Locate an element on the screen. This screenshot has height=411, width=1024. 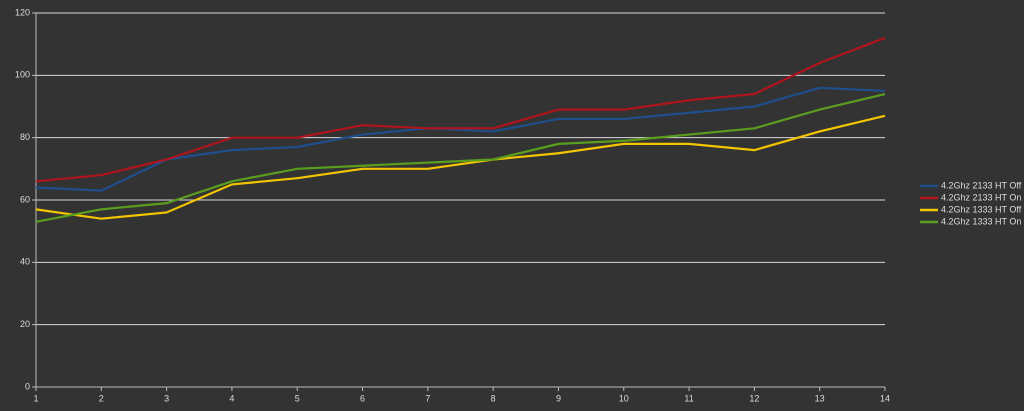
x-tick-label: 13 is located at coordinates (820, 398).